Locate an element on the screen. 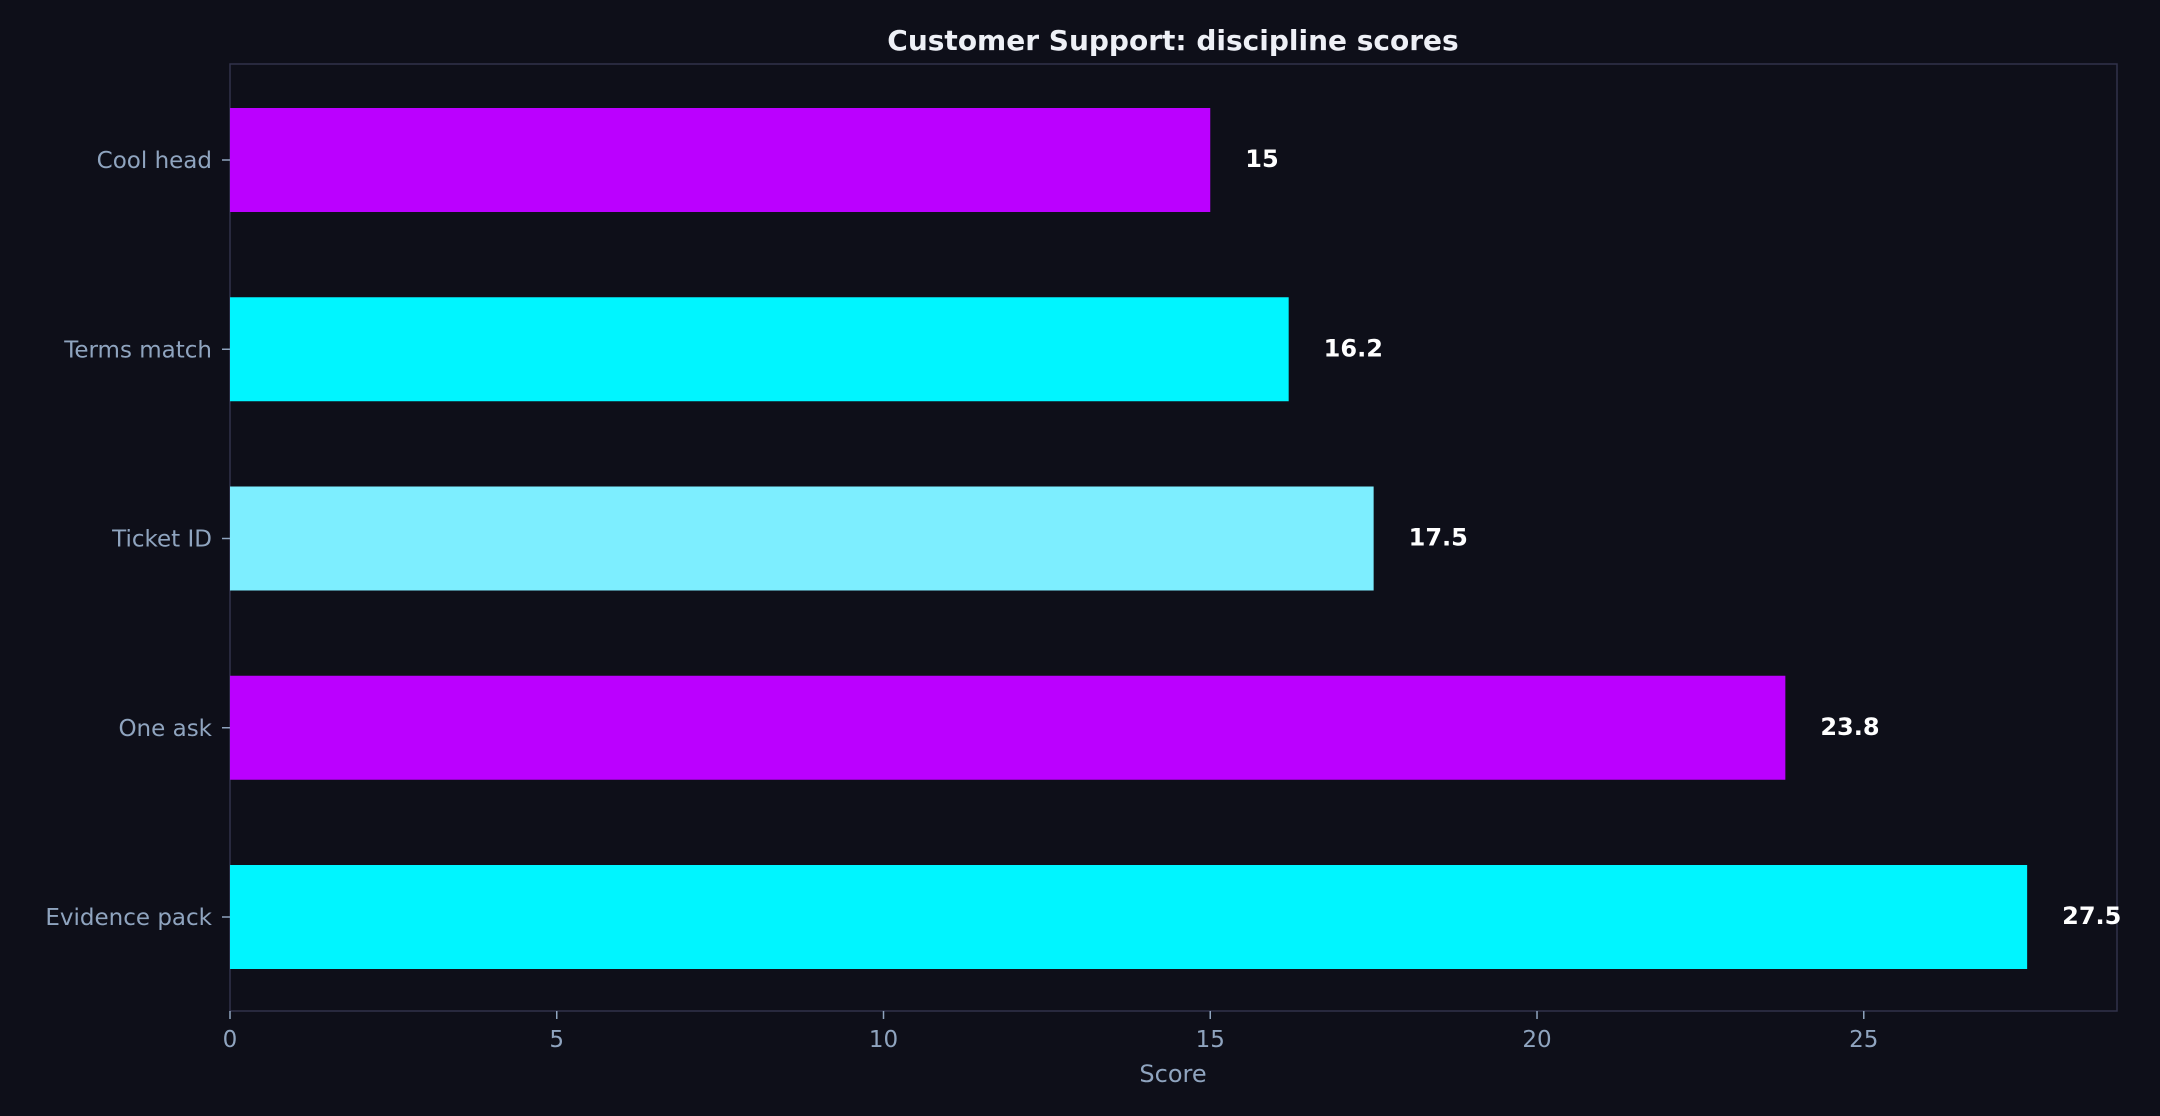  y-tick-label-one-ask: One ask is located at coordinates (165, 729).